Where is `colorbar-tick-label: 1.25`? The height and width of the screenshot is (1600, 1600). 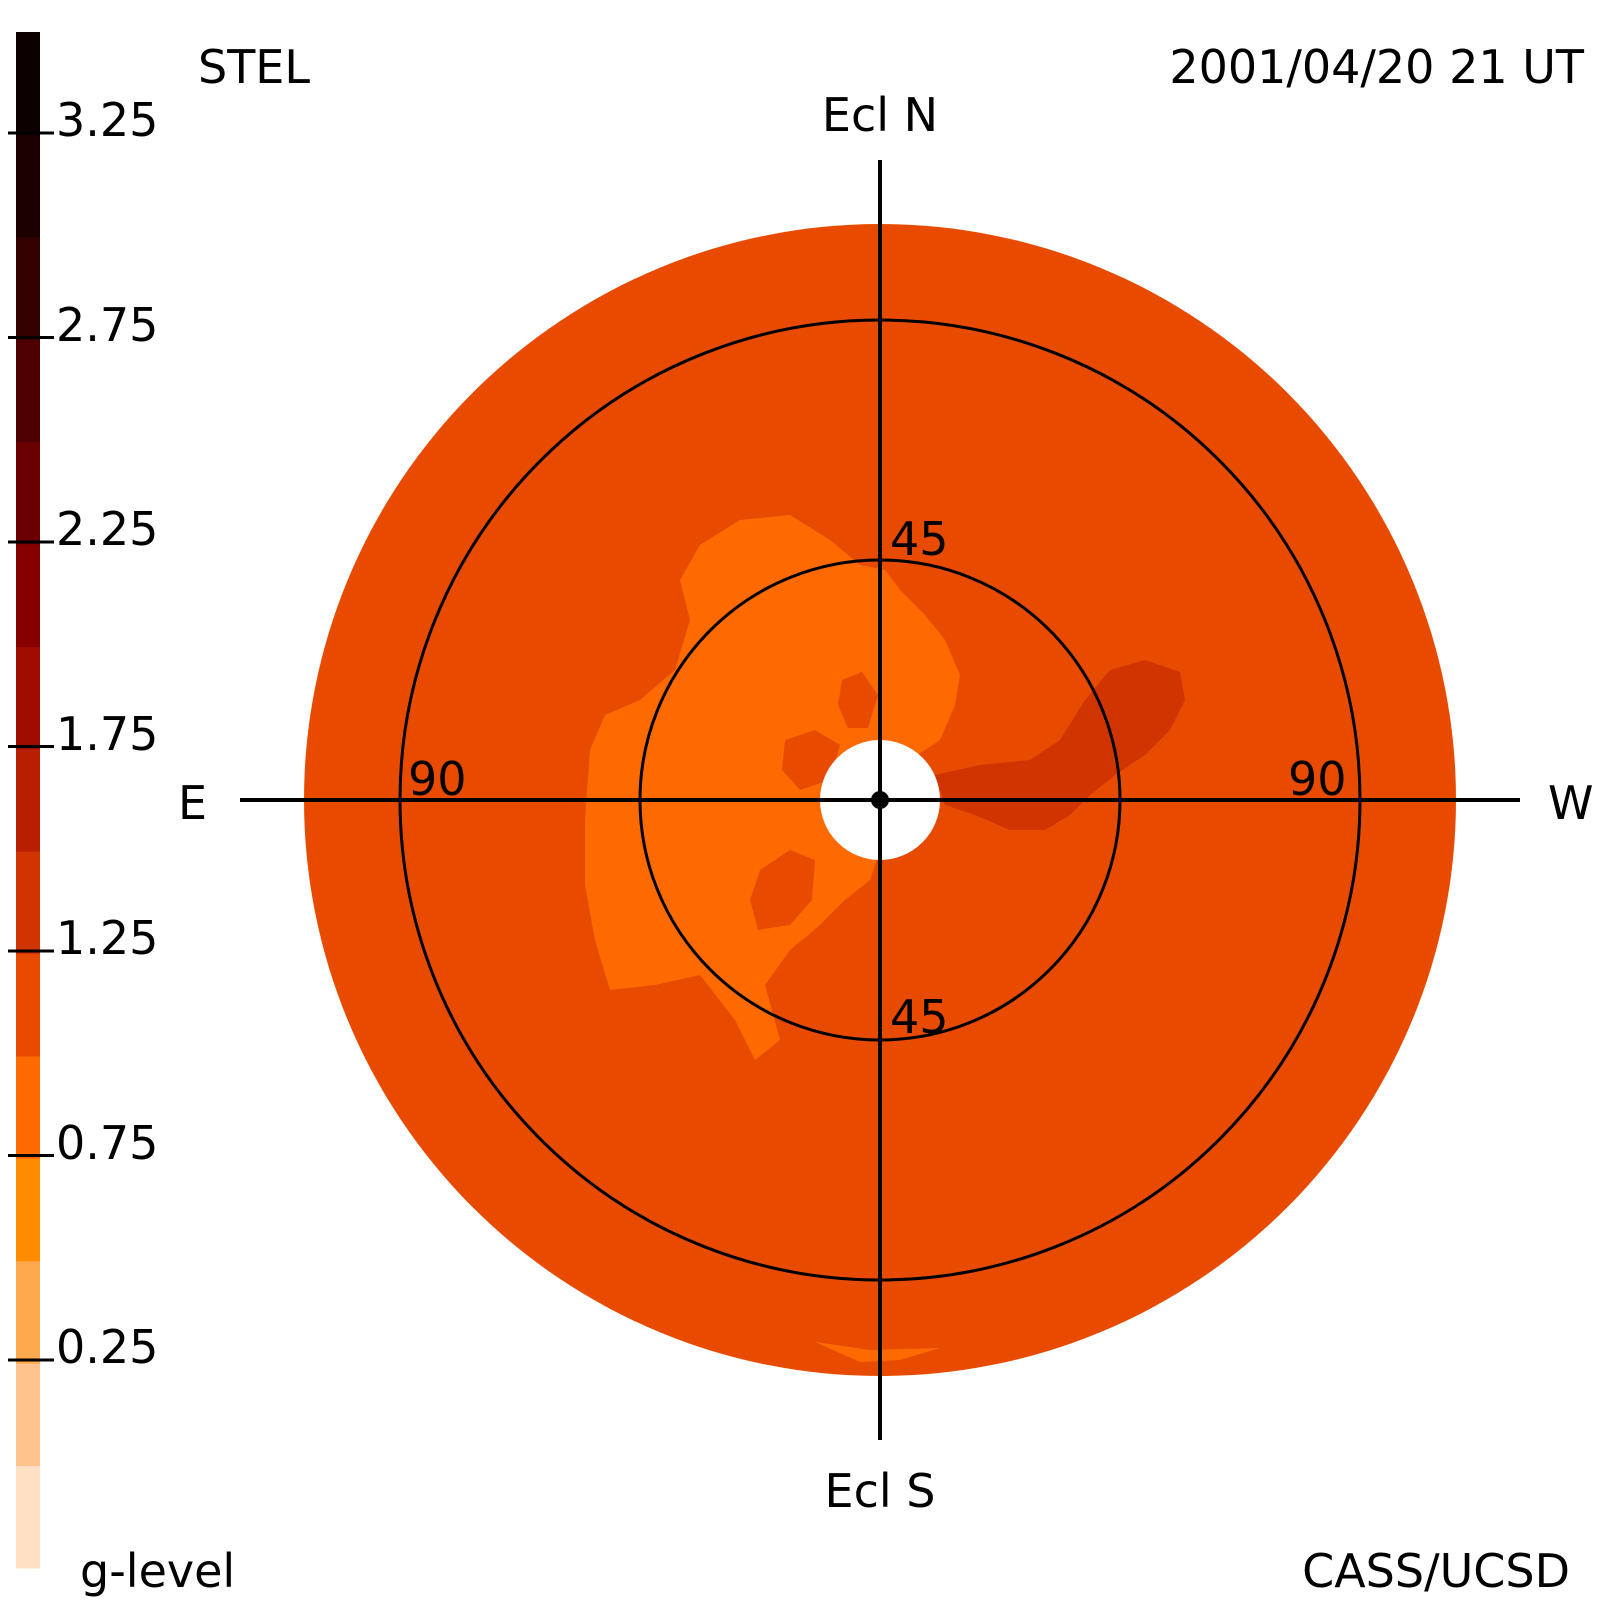
colorbar-tick-label: 1.25 is located at coordinates (107, 938).